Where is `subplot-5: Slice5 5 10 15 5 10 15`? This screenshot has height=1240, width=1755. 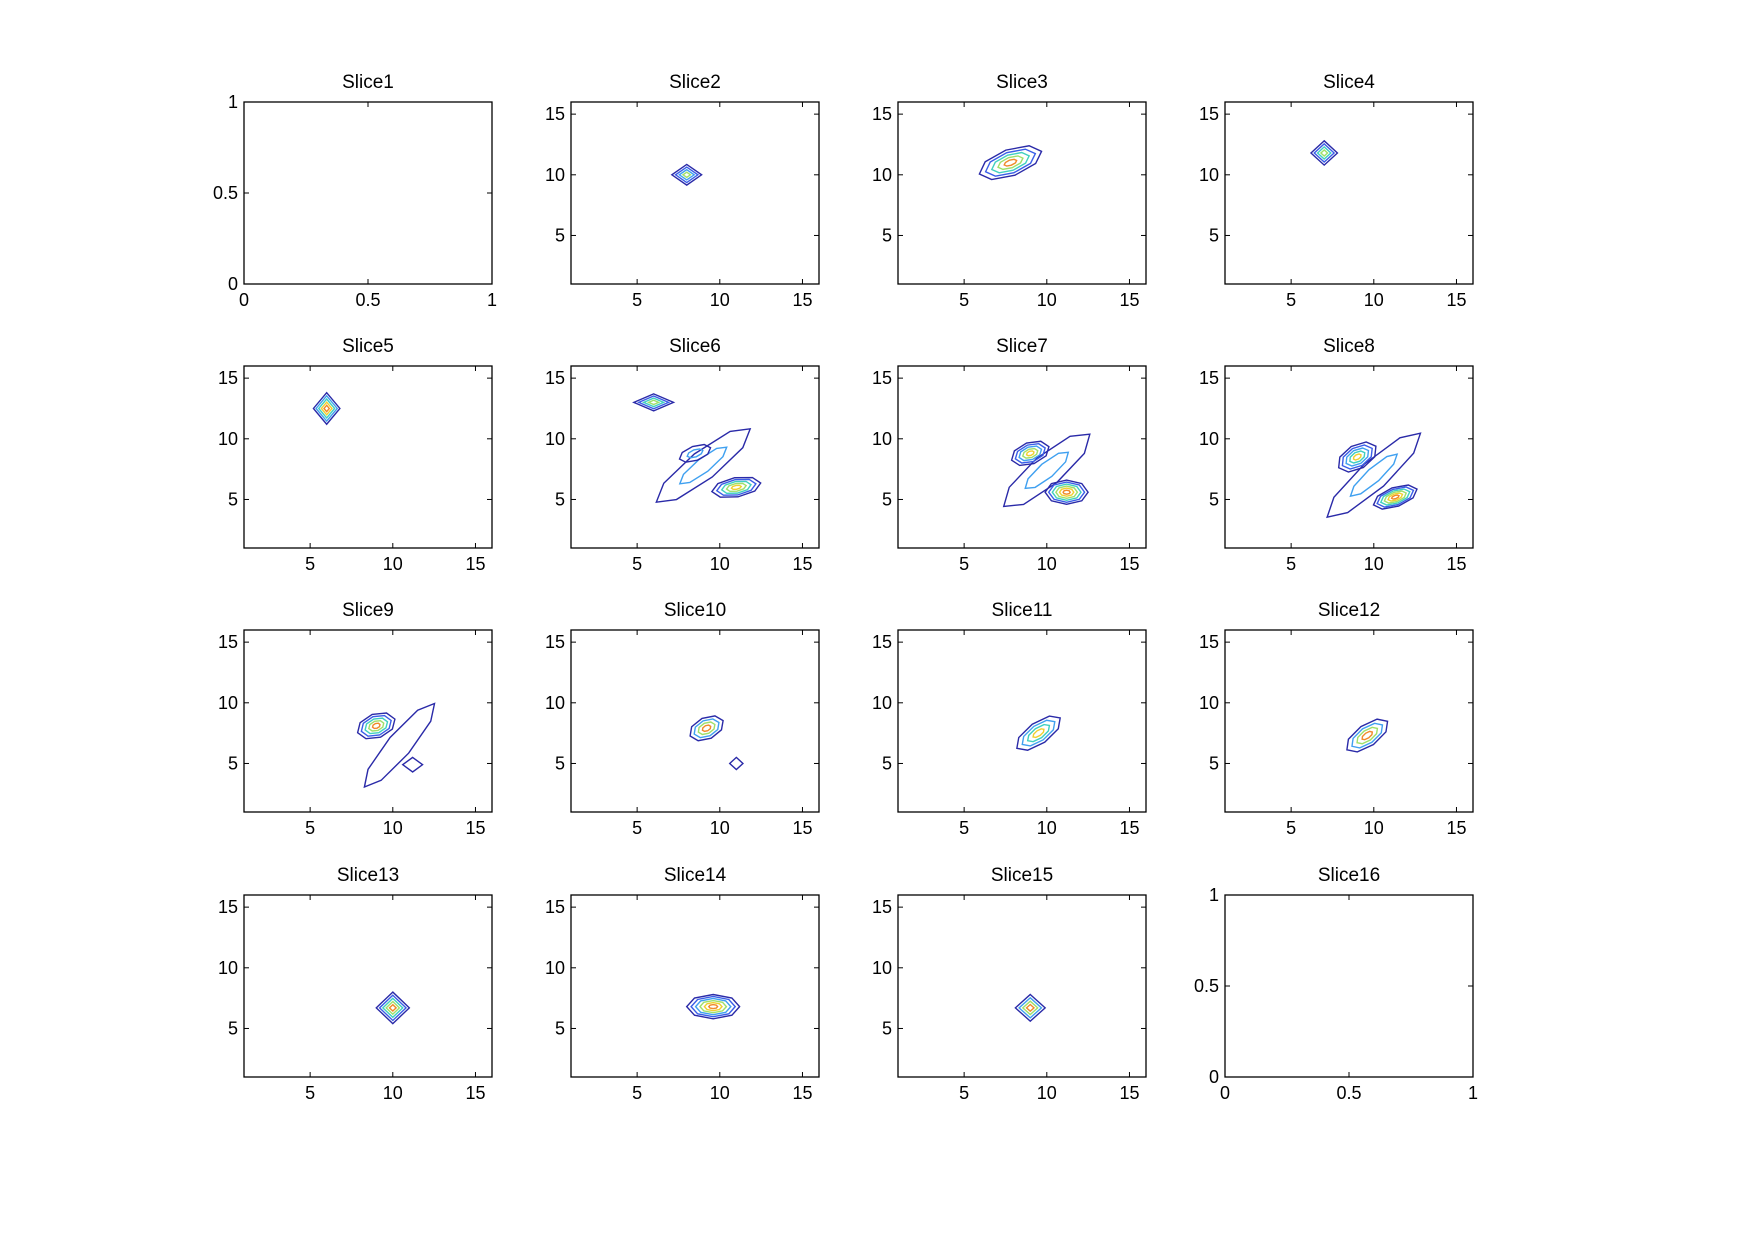 subplot-5: Slice5 5 10 15 5 10 15 is located at coordinates (355, 455).